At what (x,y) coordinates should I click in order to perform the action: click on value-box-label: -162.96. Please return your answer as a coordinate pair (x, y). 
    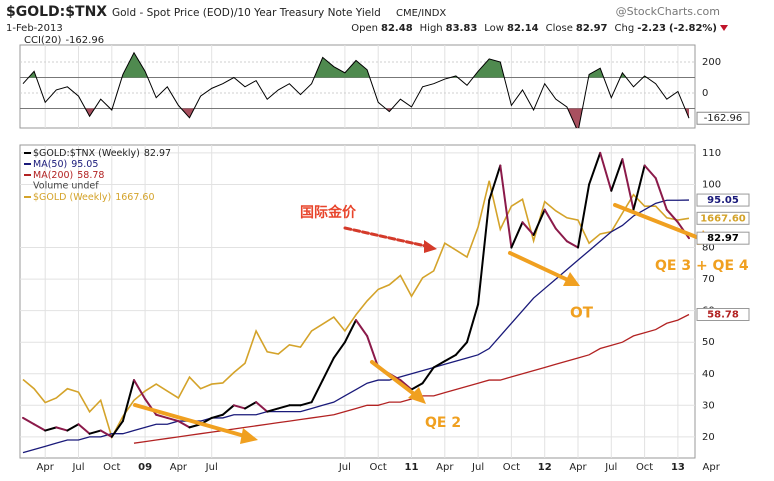
    Looking at the image, I should click on (723, 118).